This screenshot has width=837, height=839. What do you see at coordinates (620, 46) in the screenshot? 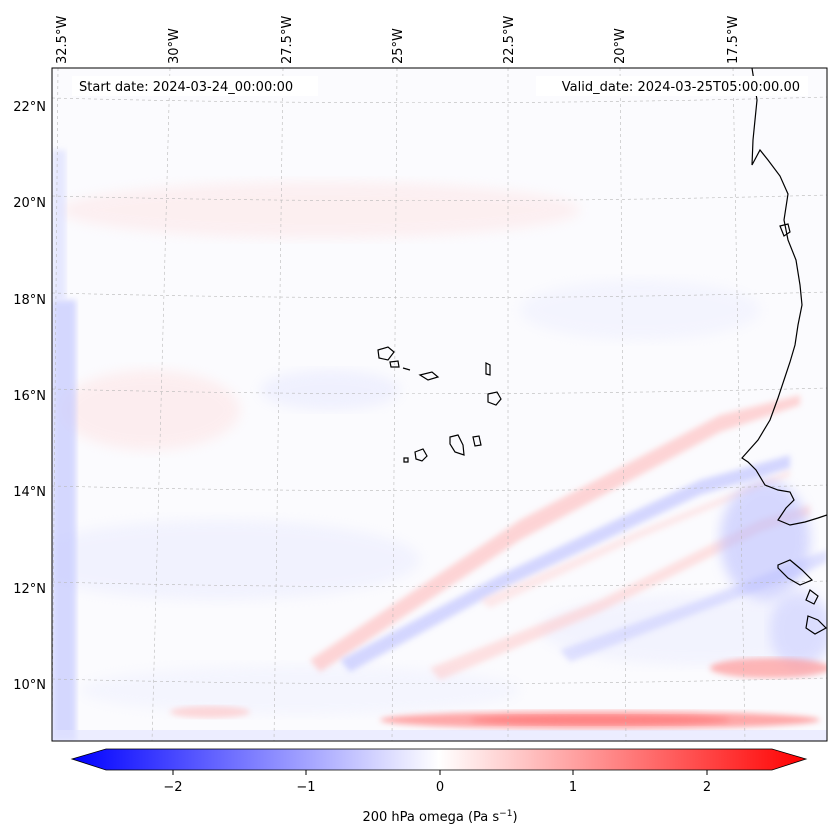
I see `lon-label-20w: 20°W` at bounding box center [620, 46].